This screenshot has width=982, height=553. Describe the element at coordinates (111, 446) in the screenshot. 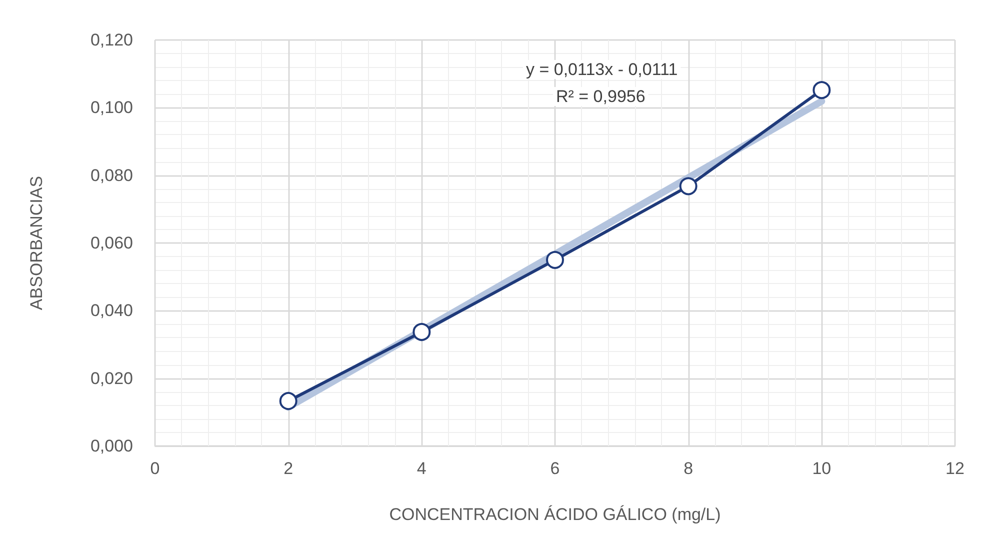

I see `y-tick-label: 0,000` at that location.